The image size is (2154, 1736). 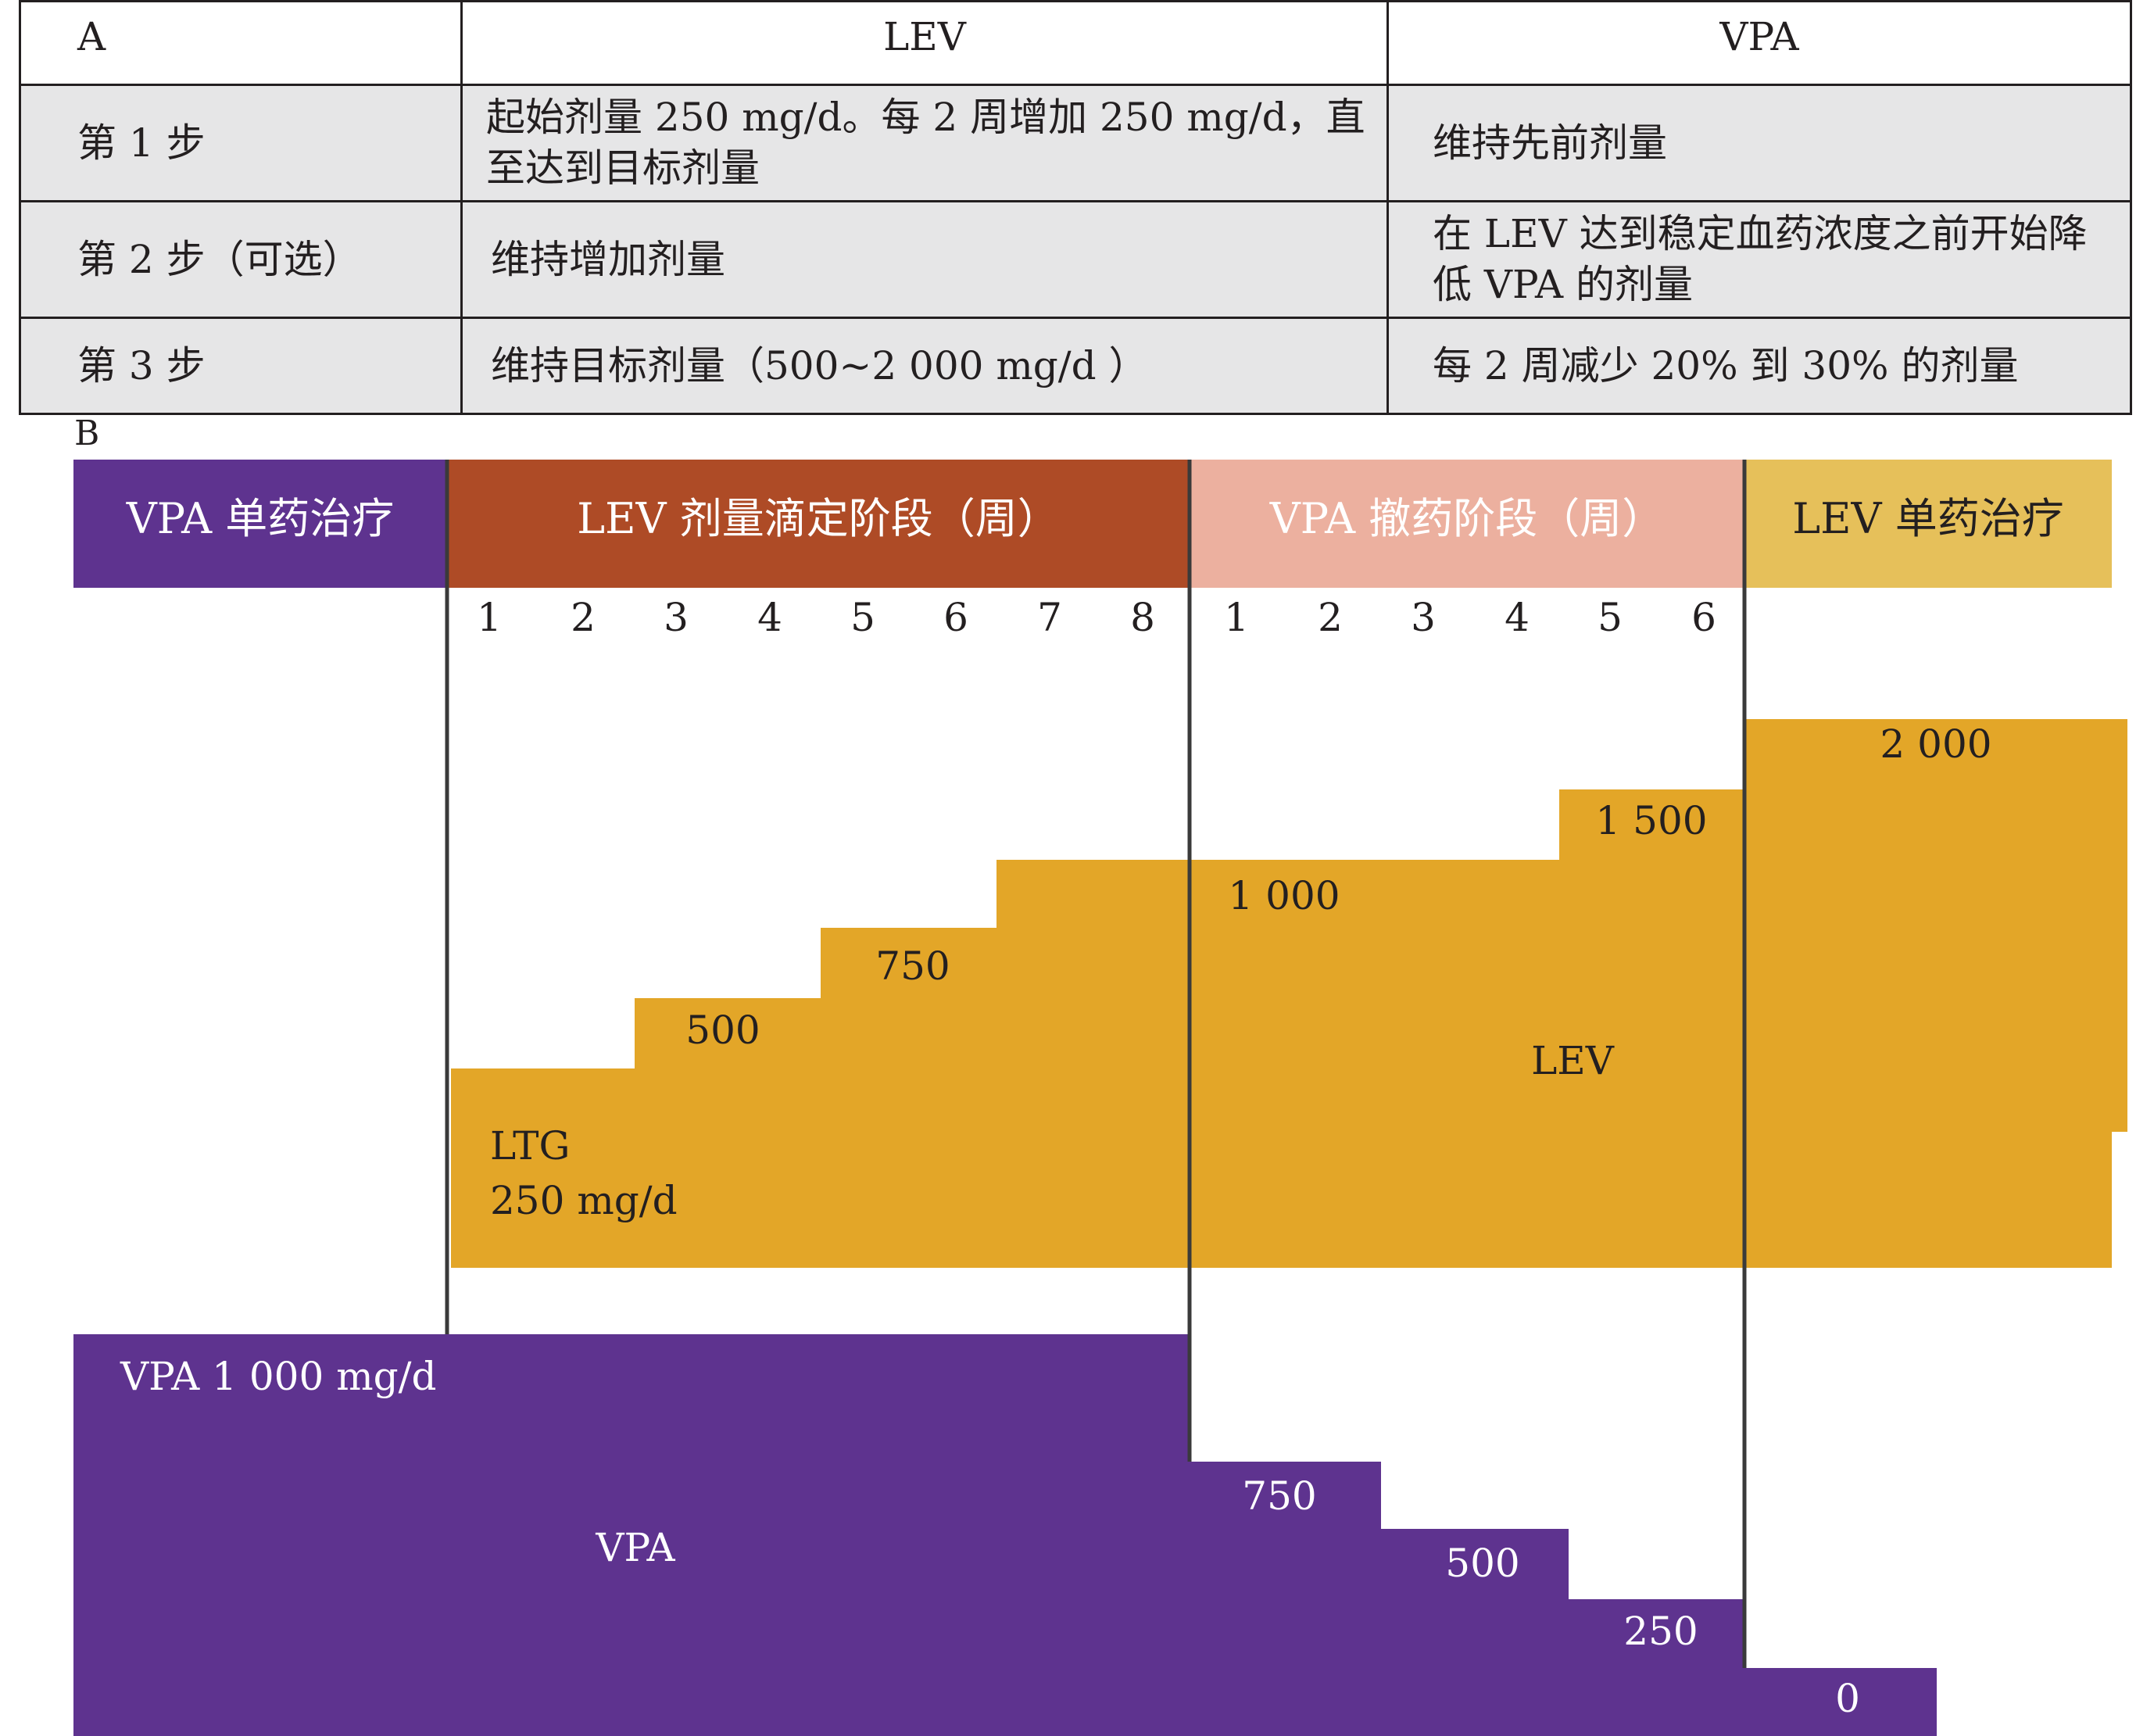 What do you see at coordinates (87, 433) in the screenshot?
I see `panel-b-label: B` at bounding box center [87, 433].